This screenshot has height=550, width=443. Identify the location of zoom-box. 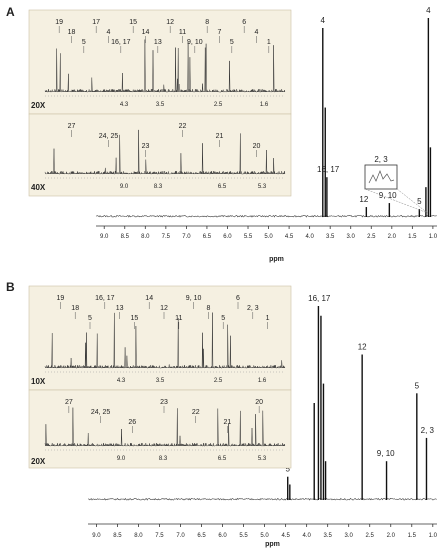
(381, 177).